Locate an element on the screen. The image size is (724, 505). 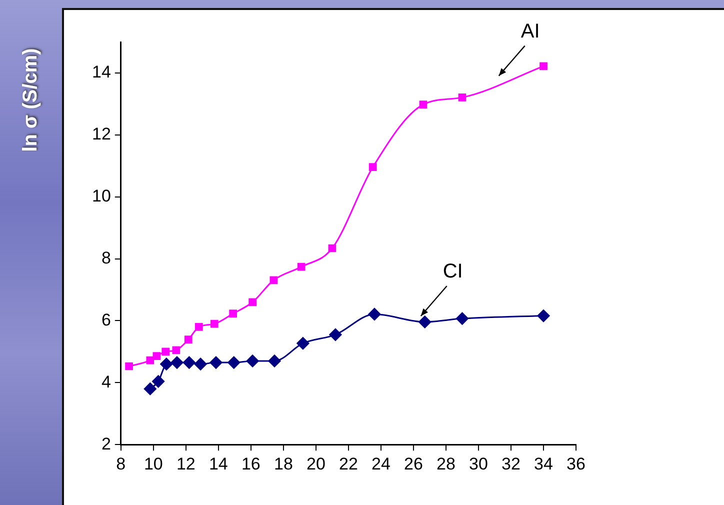
x-tick-label: 16 is located at coordinates (250, 464).